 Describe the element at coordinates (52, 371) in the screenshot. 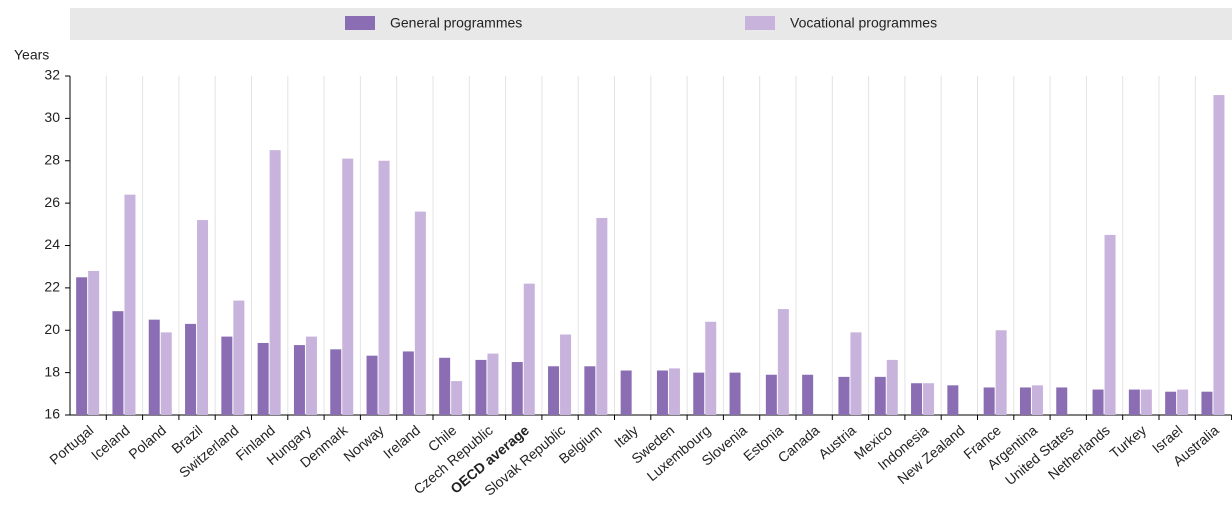

I see `y-tick-label: 18` at that location.